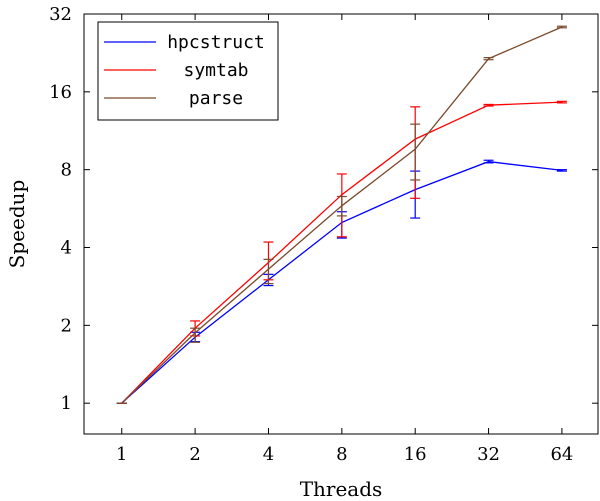  Describe the element at coordinates (415, 454) in the screenshot. I see `x-tick-label: 16` at that location.